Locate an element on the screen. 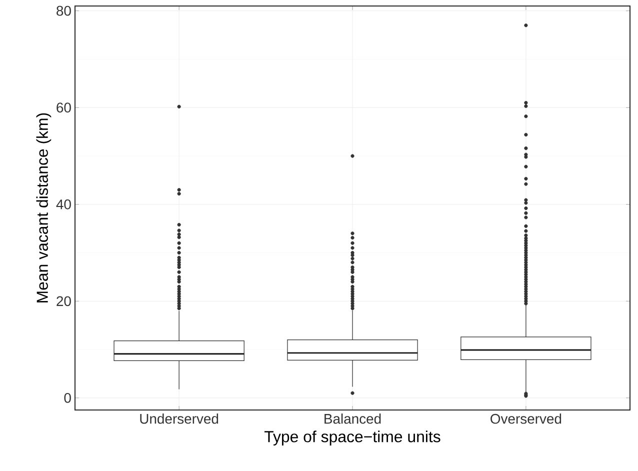 Image resolution: width=638 pixels, height=471 pixels. y-tick-label: 20 is located at coordinates (63, 301).